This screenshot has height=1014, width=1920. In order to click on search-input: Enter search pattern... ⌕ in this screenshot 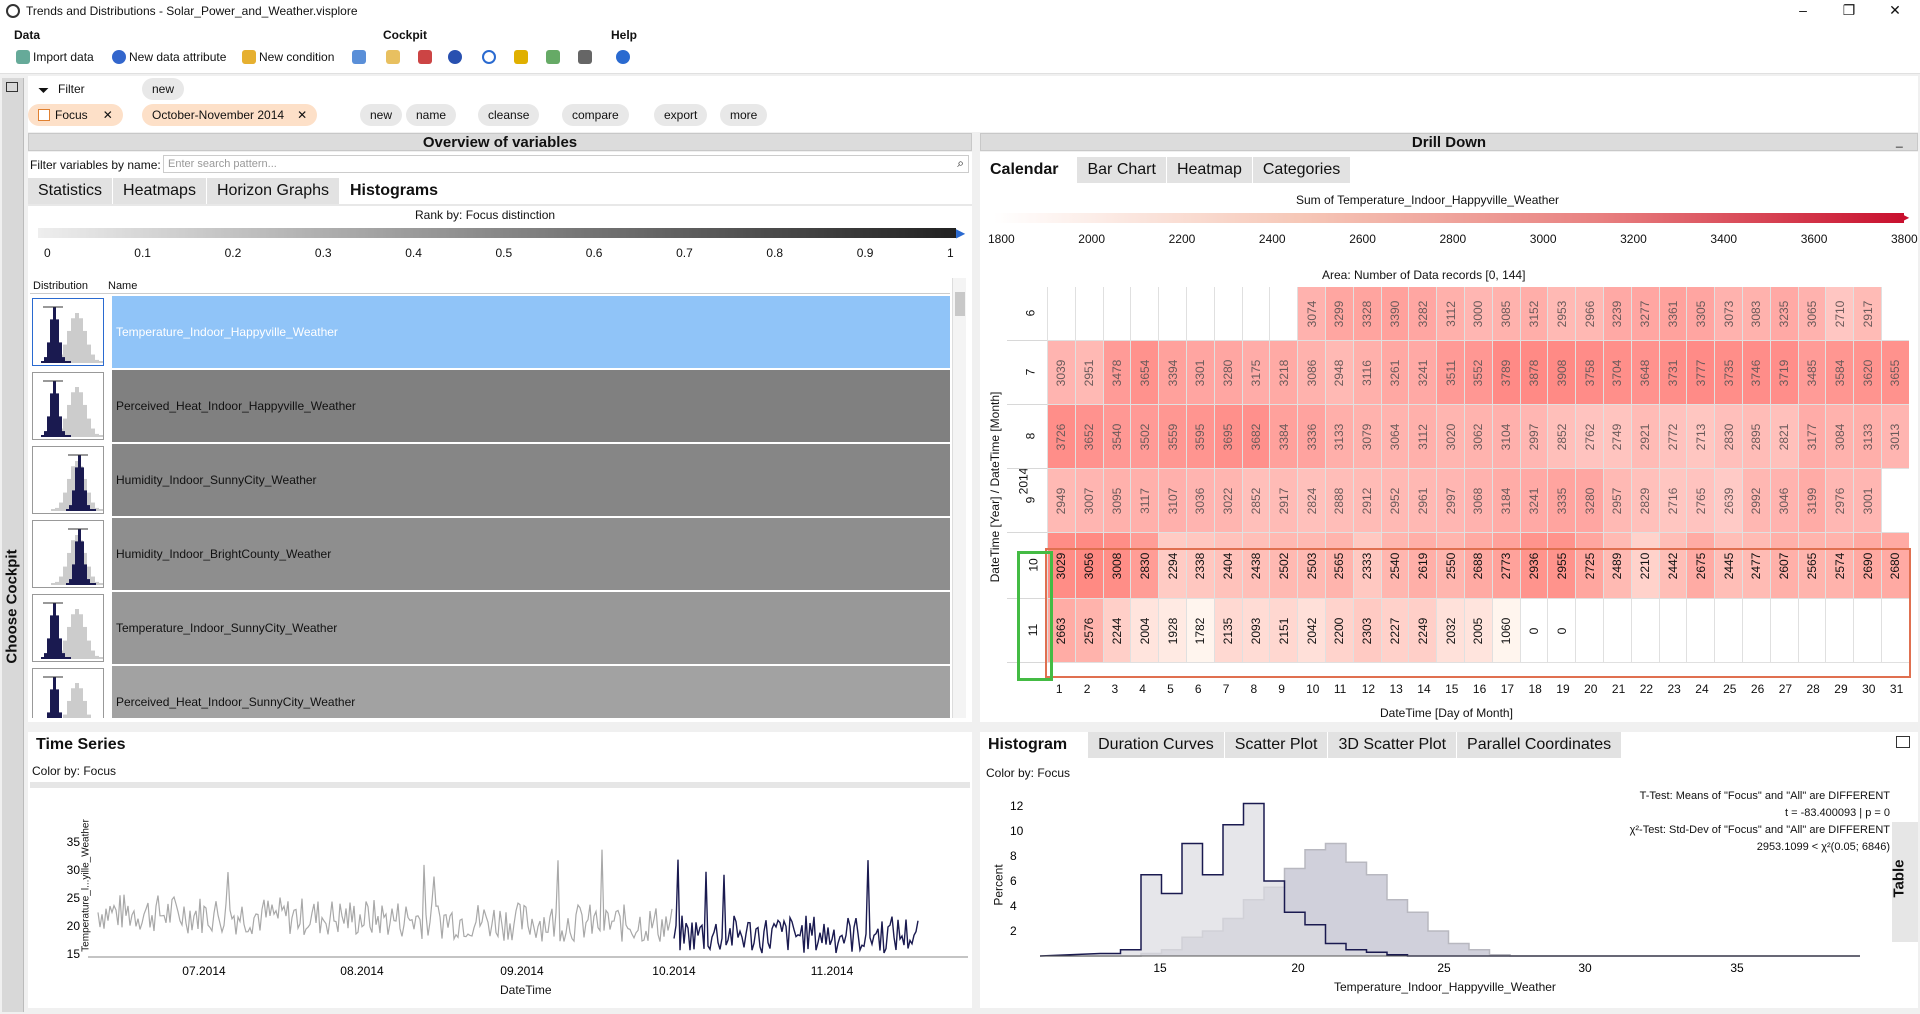, I will do `click(566, 164)`.